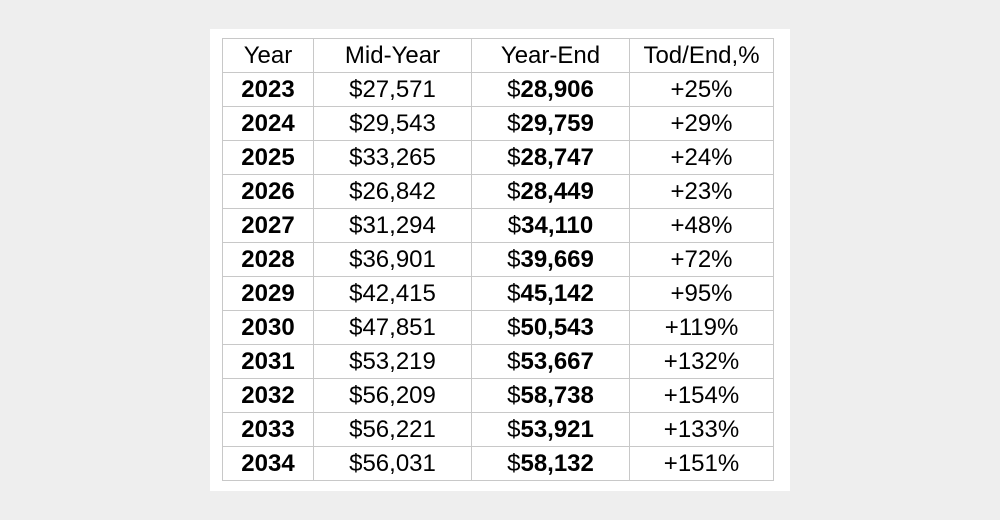 Image resolution: width=1000 pixels, height=520 pixels. I want to click on year-end-value: 34,110, so click(557, 225).